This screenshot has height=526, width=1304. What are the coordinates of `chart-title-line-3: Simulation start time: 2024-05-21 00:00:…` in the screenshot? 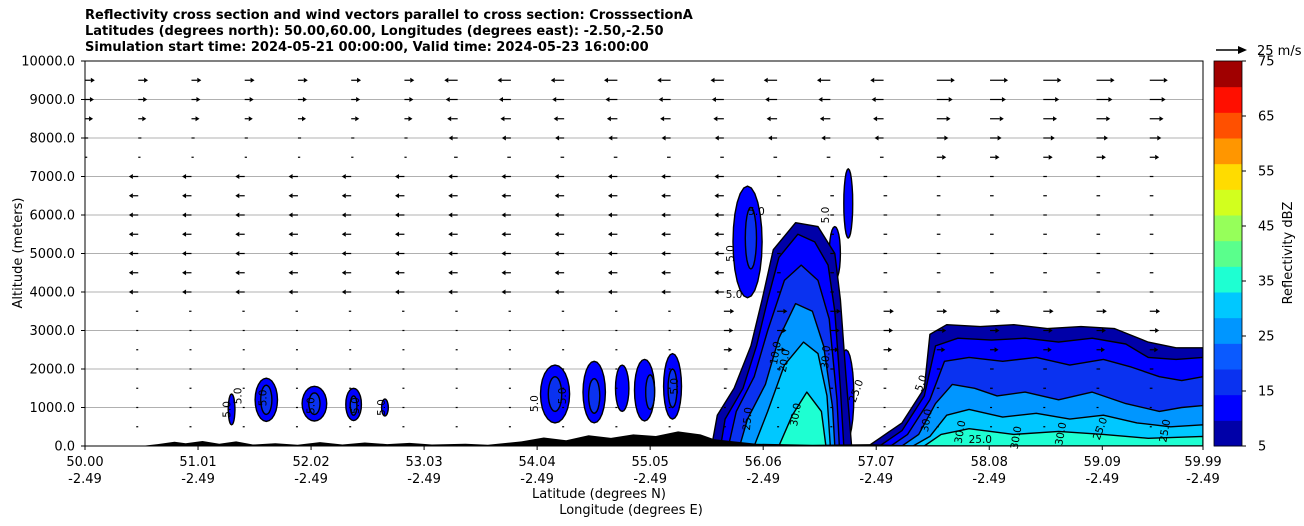 It's located at (367, 47).